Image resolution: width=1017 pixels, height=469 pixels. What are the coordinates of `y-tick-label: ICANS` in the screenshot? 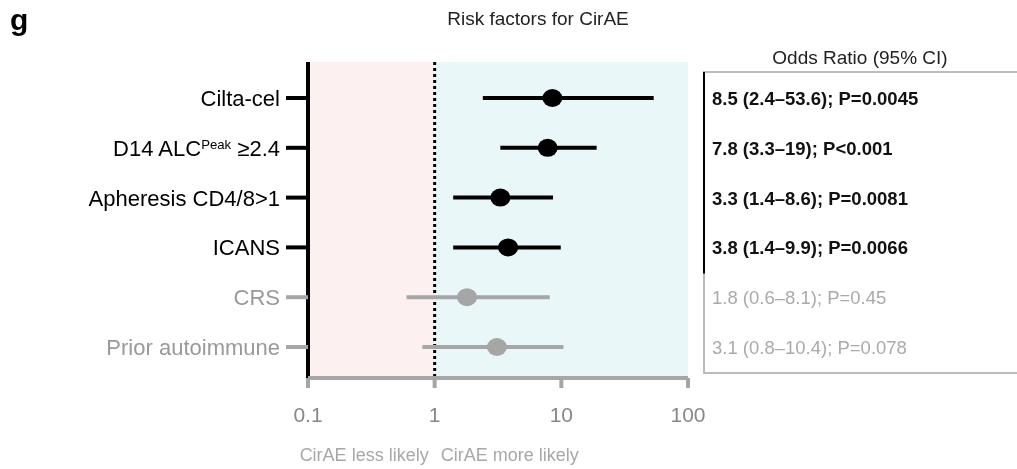 It's located at (246, 248).